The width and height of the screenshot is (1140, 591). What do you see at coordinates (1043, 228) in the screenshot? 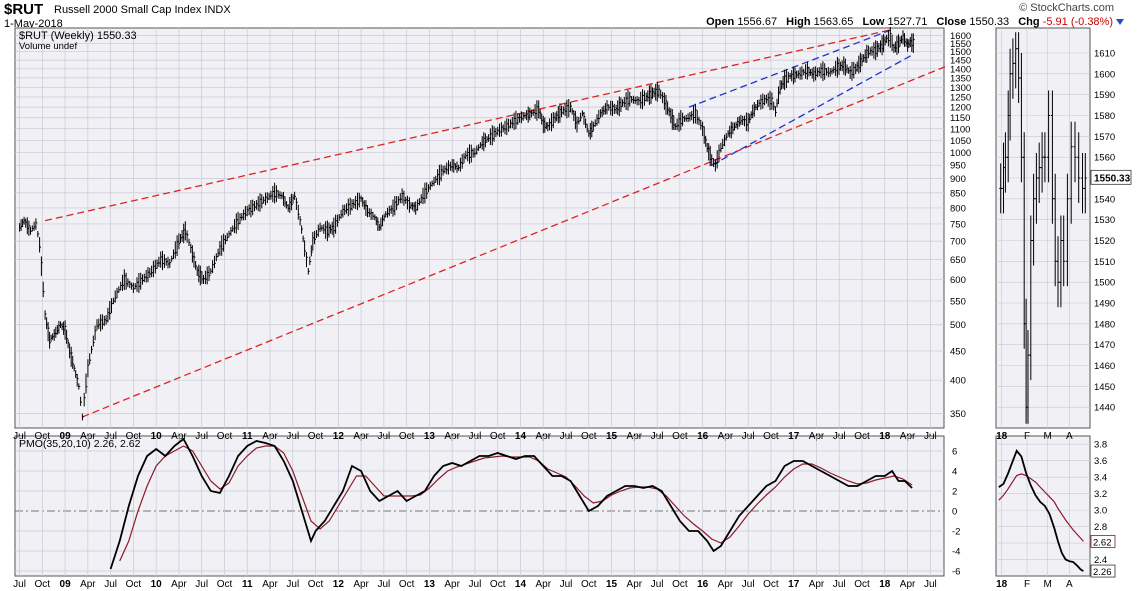
I see `daily-price-bars` at bounding box center [1043, 228].